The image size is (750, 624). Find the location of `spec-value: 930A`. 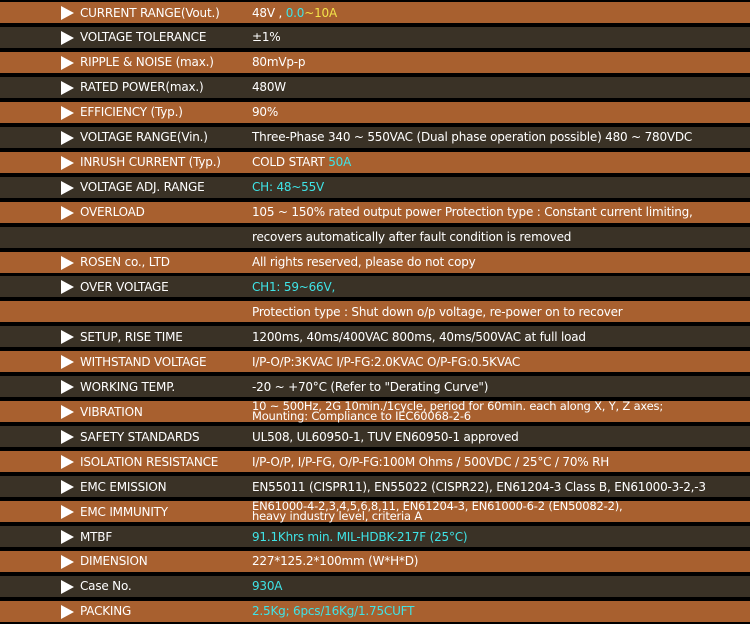

spec-value: 930A is located at coordinates (267, 586).